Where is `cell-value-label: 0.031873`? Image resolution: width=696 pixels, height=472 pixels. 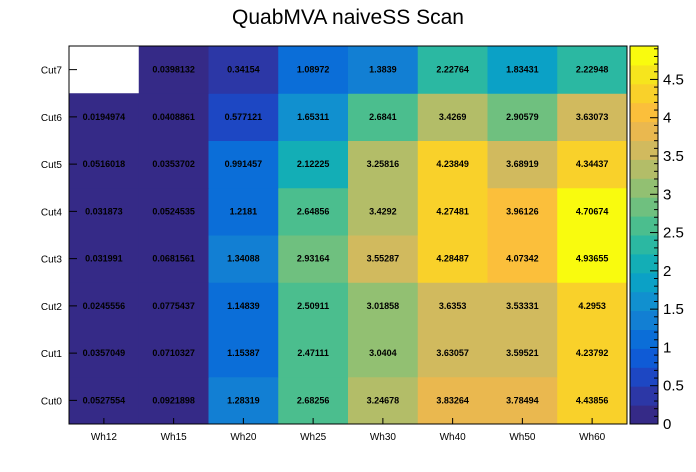
cell-value-label: 0.031873 is located at coordinates (104, 211).